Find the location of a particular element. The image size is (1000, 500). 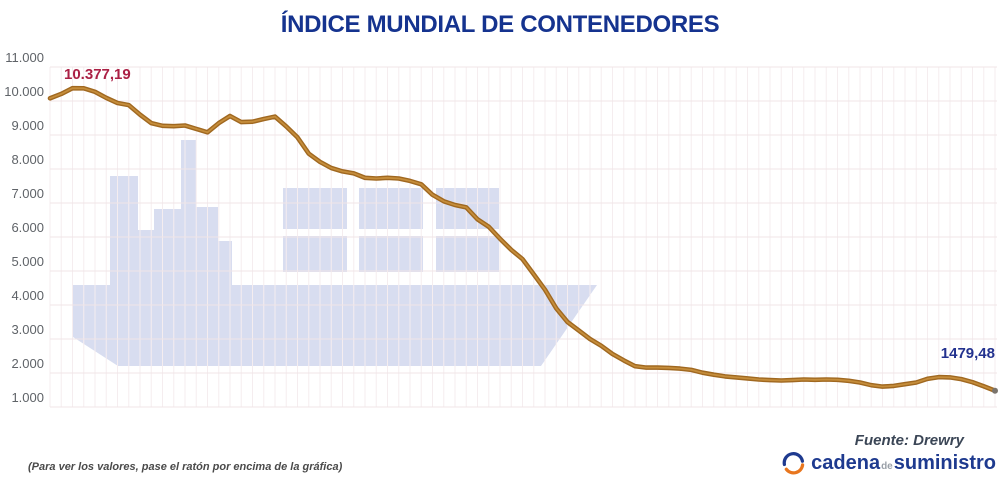

y-axis-tick-label: 8.000 is located at coordinates (27, 159).